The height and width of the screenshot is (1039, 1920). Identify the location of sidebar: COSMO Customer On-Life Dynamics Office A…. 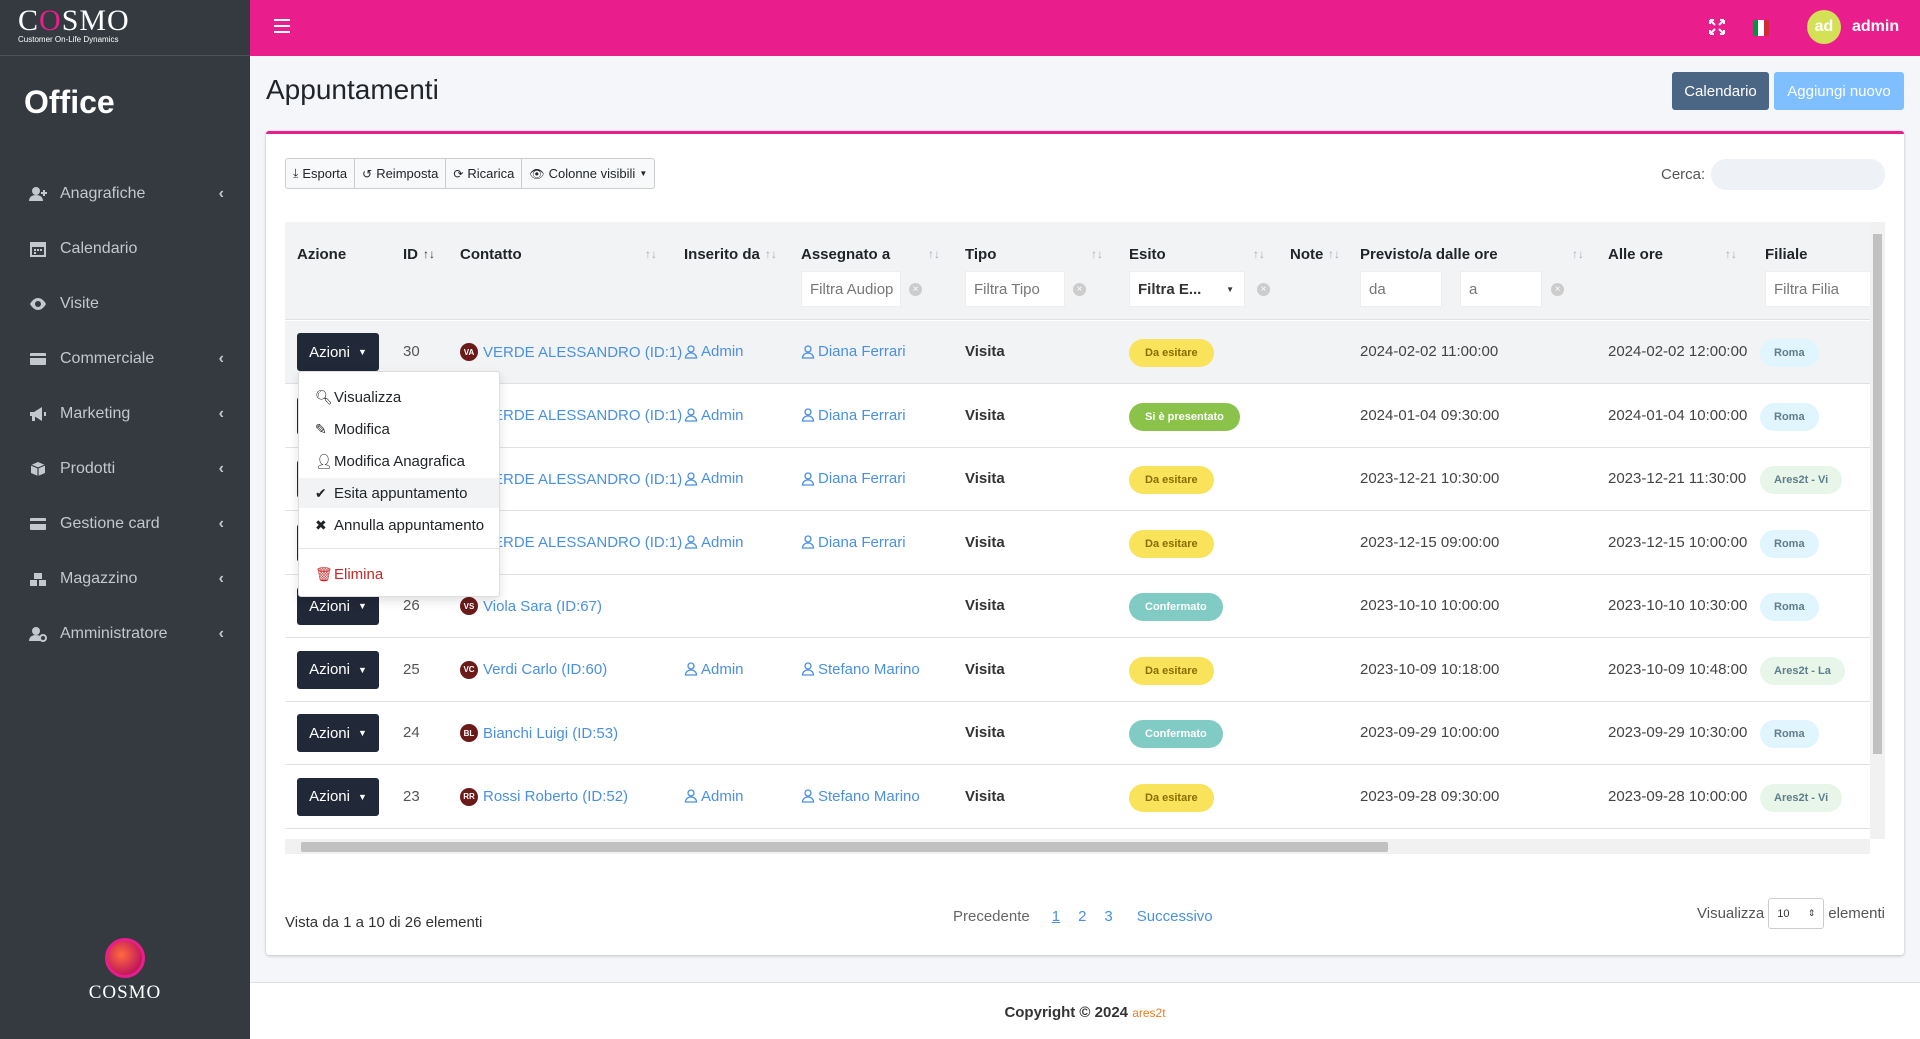
(125, 519).